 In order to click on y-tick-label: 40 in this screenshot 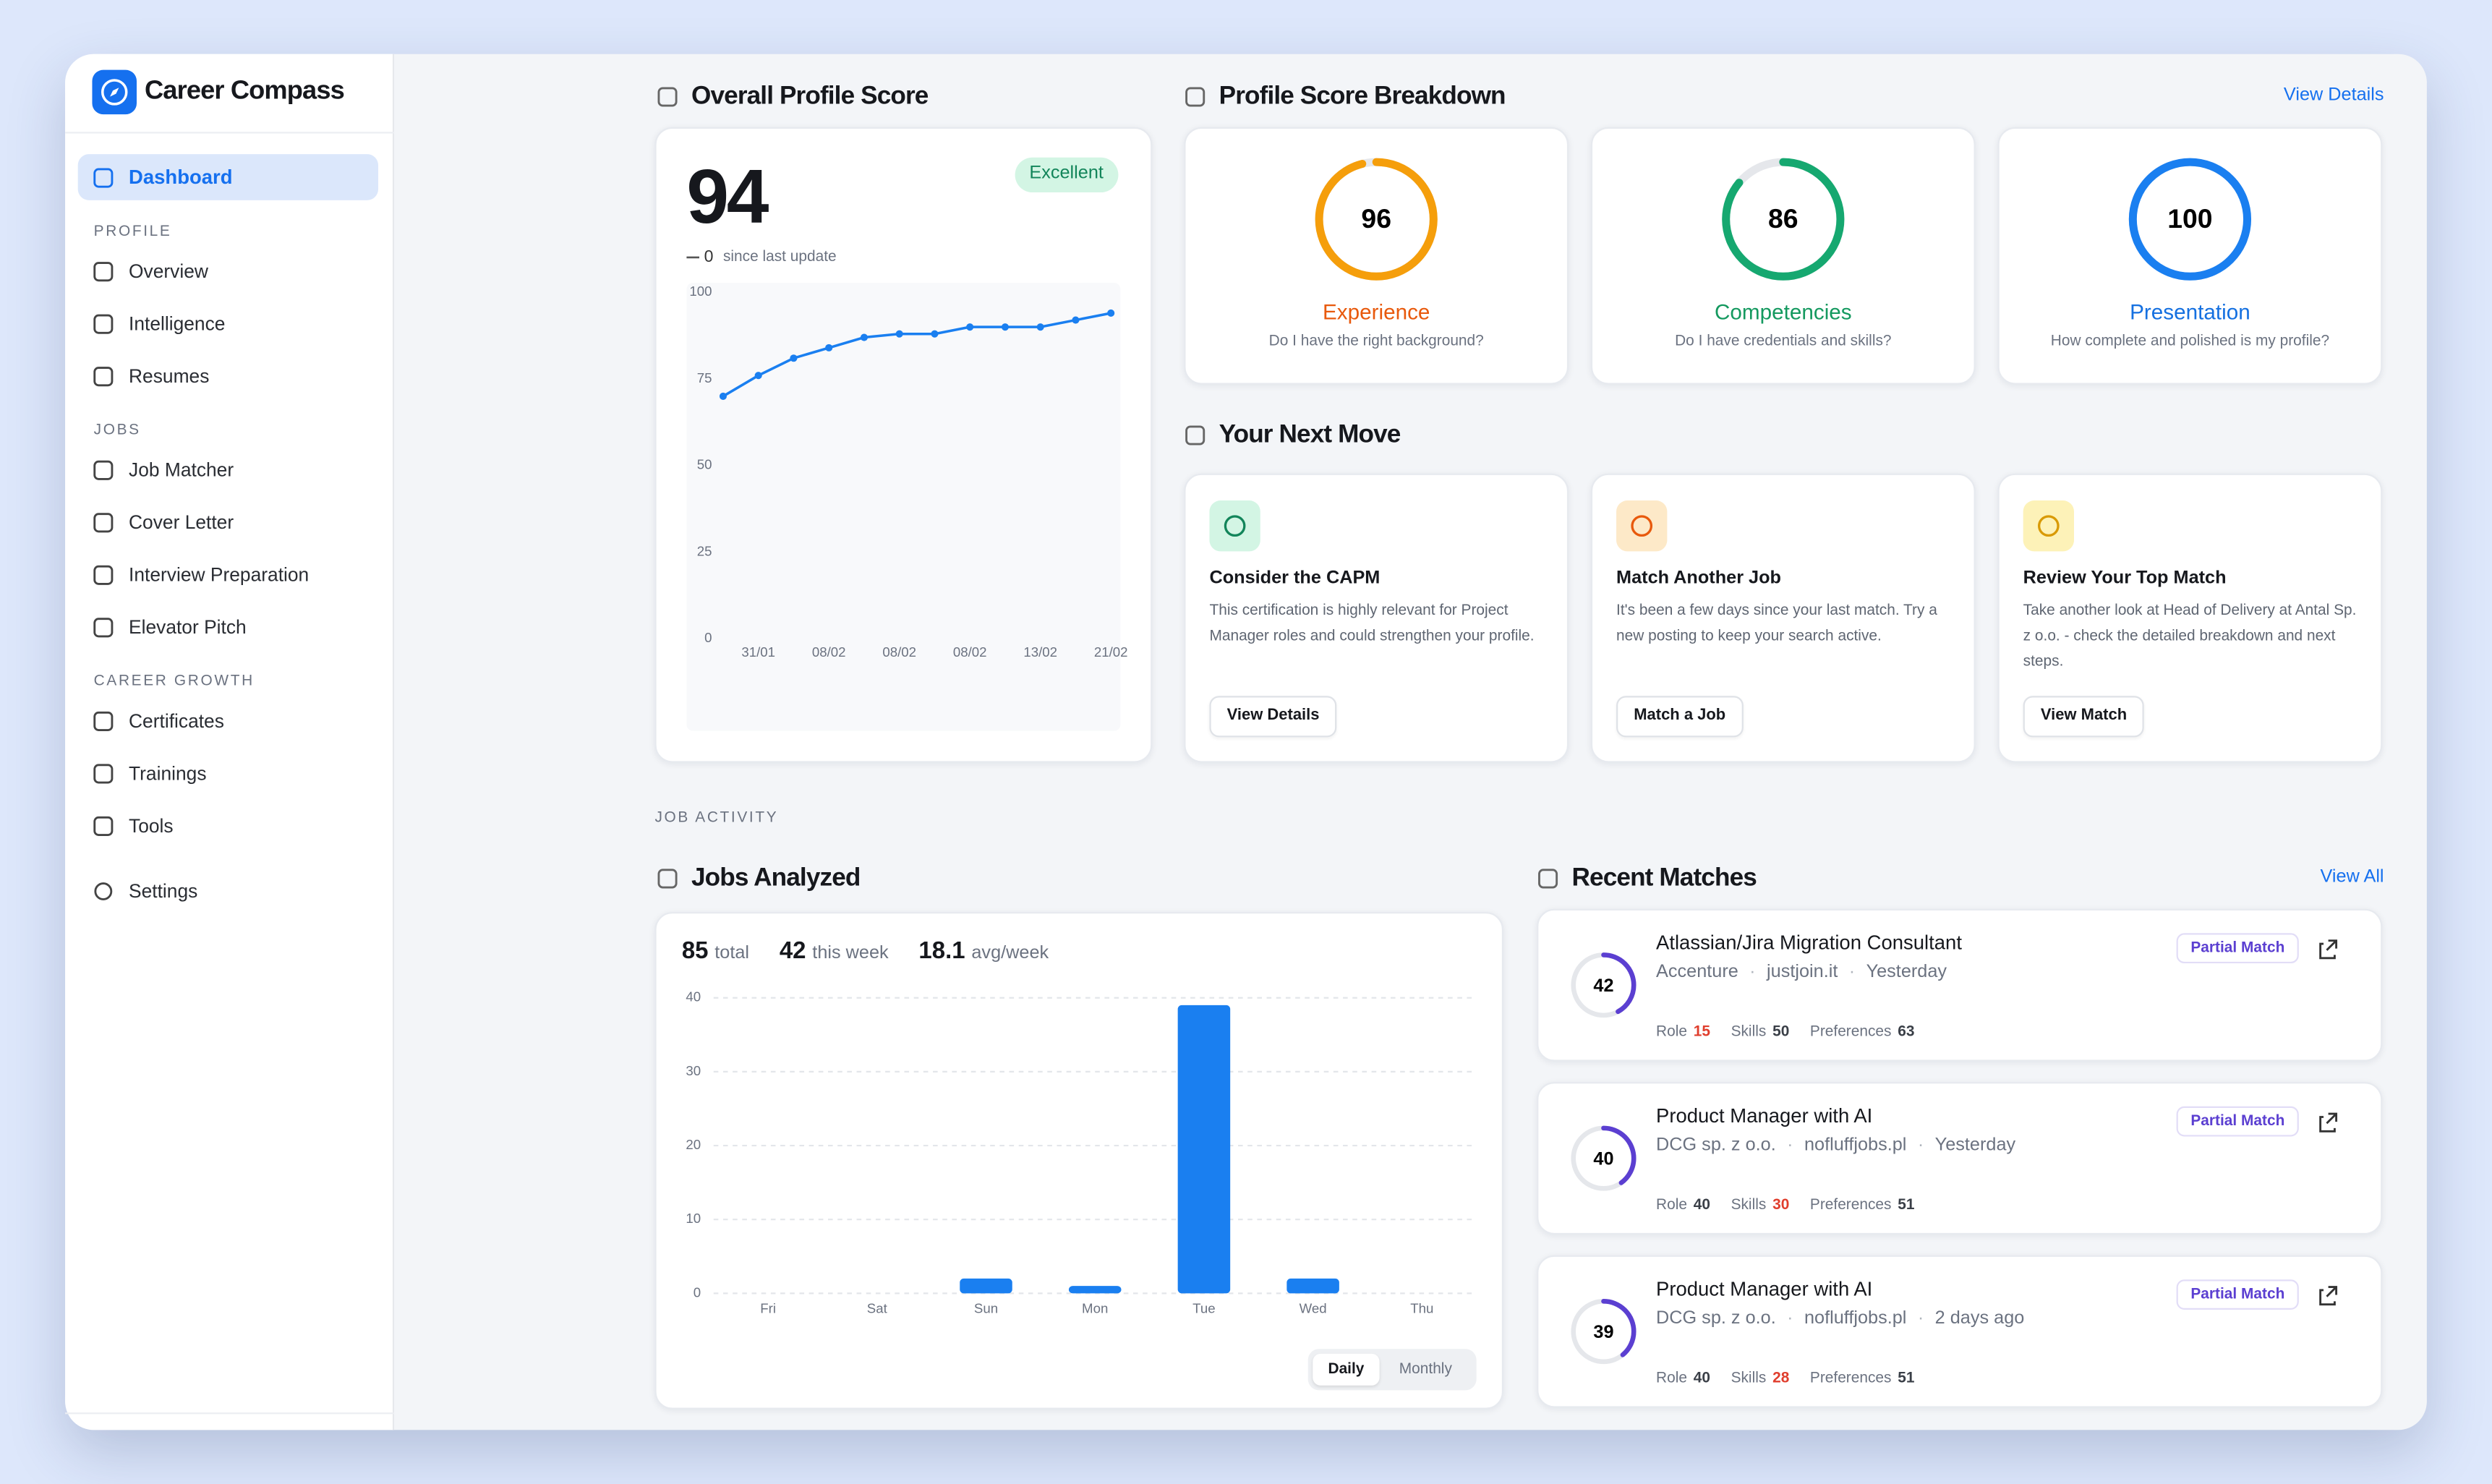, I will do `click(693, 997)`.